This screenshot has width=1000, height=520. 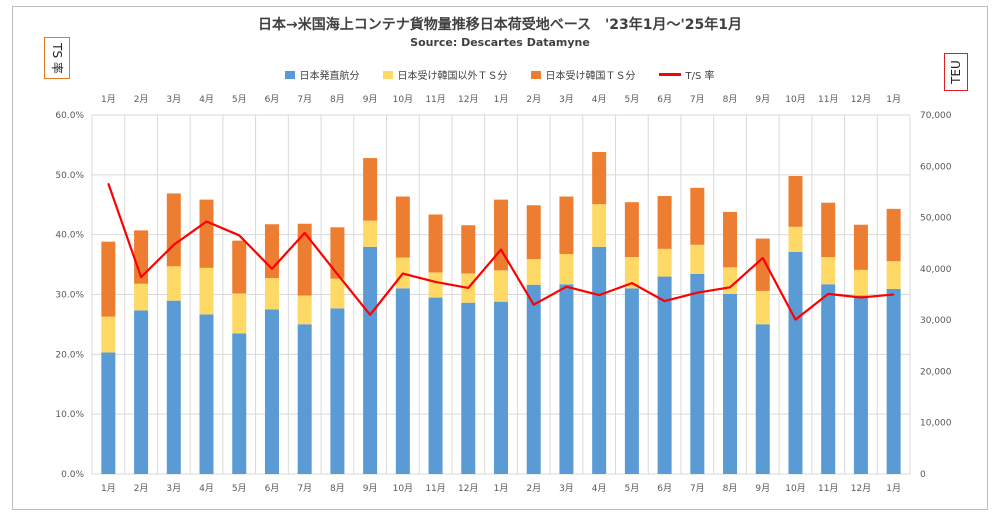 I want to click on legend-item-japan: 日本発直航分, so click(x=322, y=74).